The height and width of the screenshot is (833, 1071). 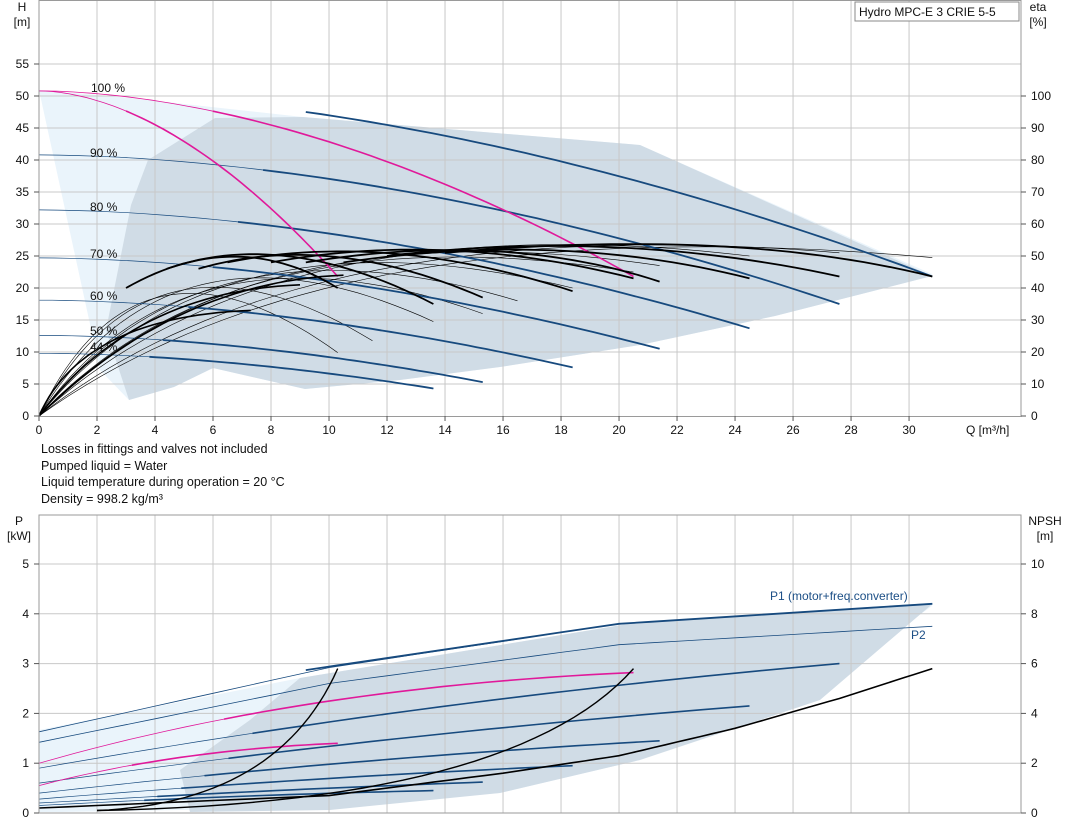 What do you see at coordinates (104, 254) in the screenshot?
I see `speed-label-70: 70 %` at bounding box center [104, 254].